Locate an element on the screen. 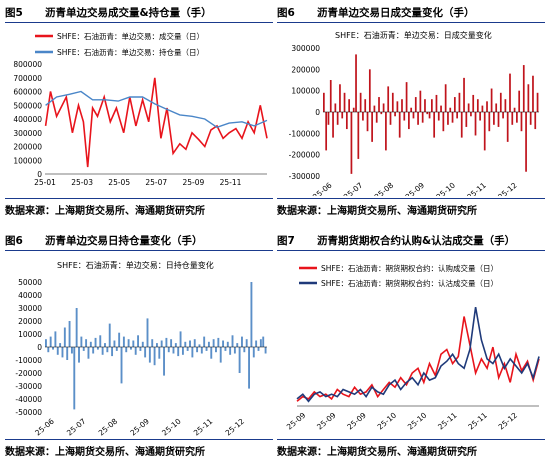 The height and width of the screenshot is (459, 550). panel-title: 图6 沥青单边交易日持仓量变化（手） is located at coordinates (139, 241).